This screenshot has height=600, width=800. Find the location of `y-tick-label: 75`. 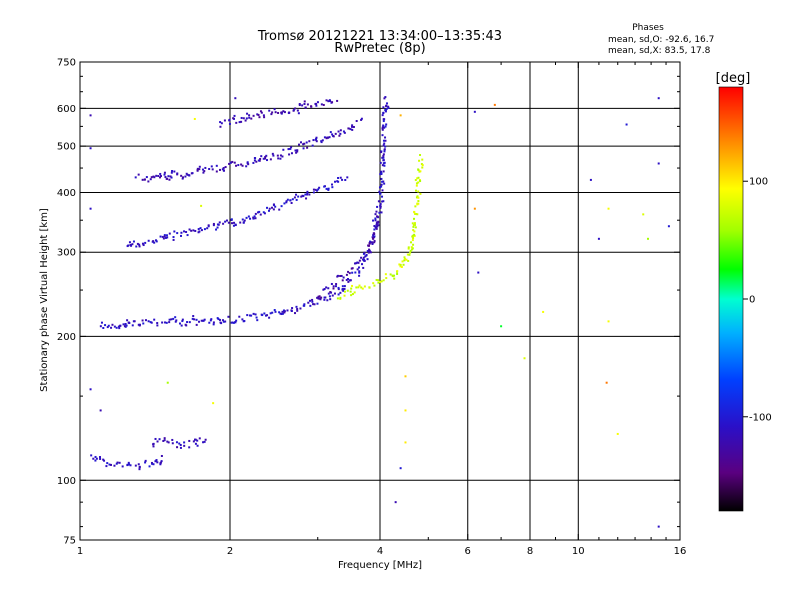

y-tick-label: 75 is located at coordinates (69, 541).